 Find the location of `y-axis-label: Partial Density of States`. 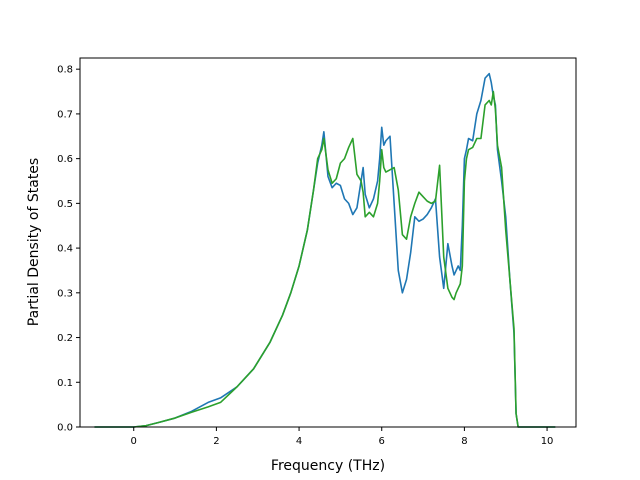

y-axis-label: Partial Density of States is located at coordinates (34, 242).